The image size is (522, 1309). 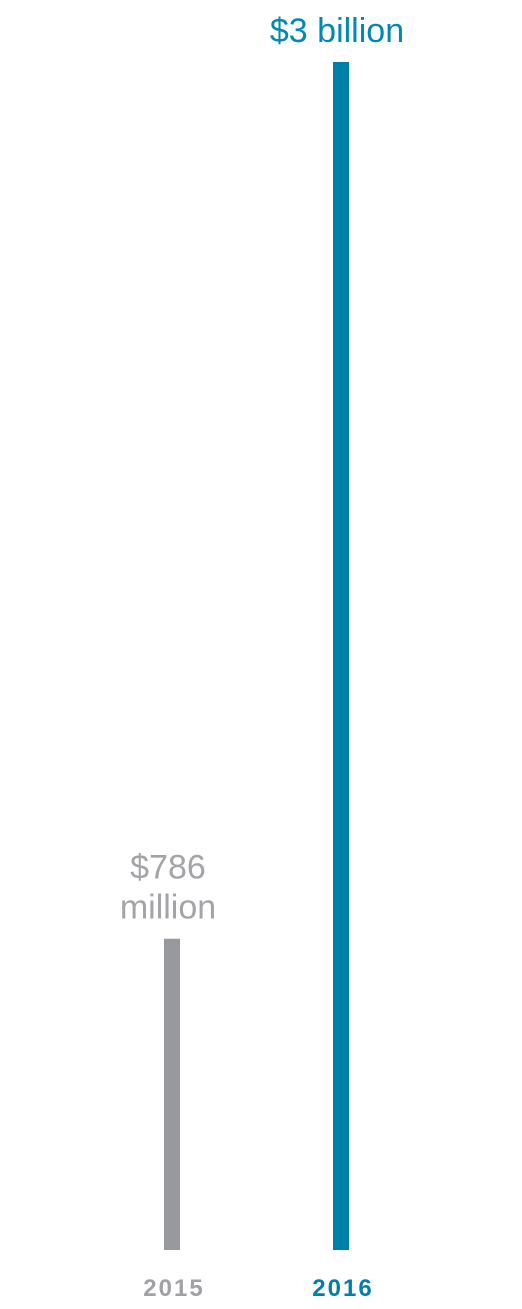 What do you see at coordinates (341, 656) in the screenshot?
I see `bar-2016` at bounding box center [341, 656].